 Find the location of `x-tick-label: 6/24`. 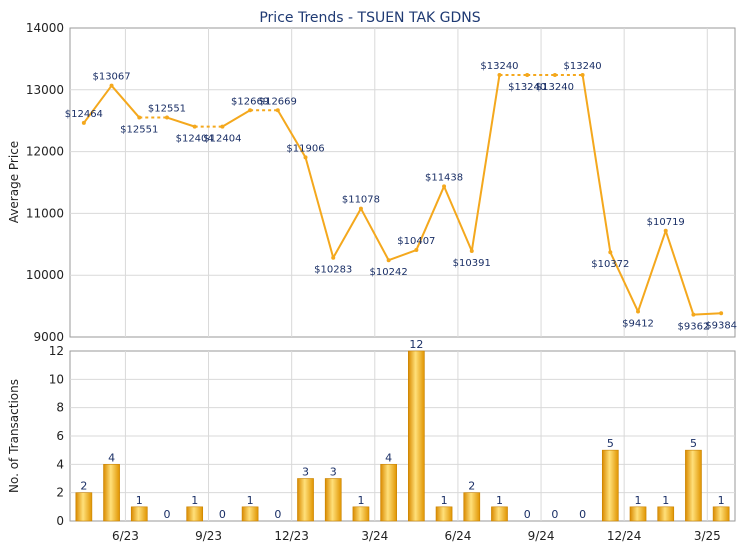

x-tick-label: 6/24 is located at coordinates (457, 536).